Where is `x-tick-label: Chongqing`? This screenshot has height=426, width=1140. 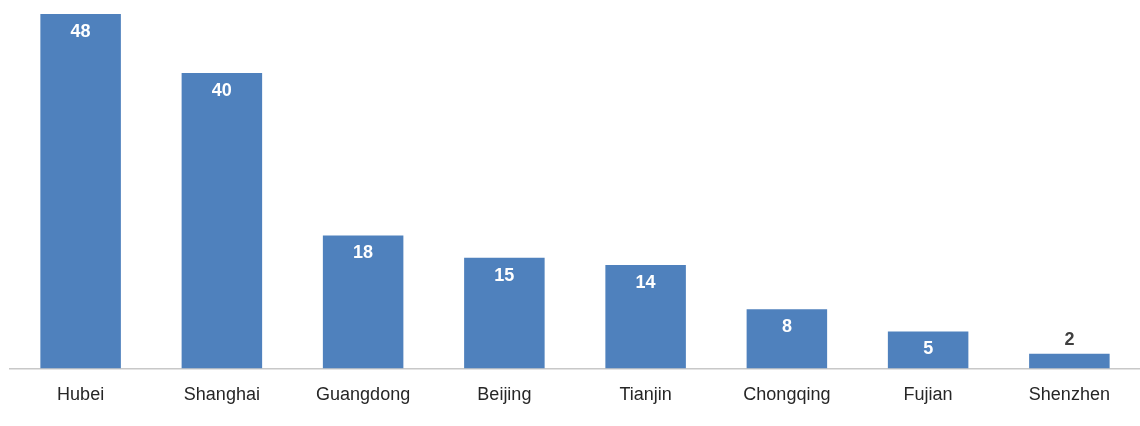 x-tick-label: Chongqing is located at coordinates (787, 394).